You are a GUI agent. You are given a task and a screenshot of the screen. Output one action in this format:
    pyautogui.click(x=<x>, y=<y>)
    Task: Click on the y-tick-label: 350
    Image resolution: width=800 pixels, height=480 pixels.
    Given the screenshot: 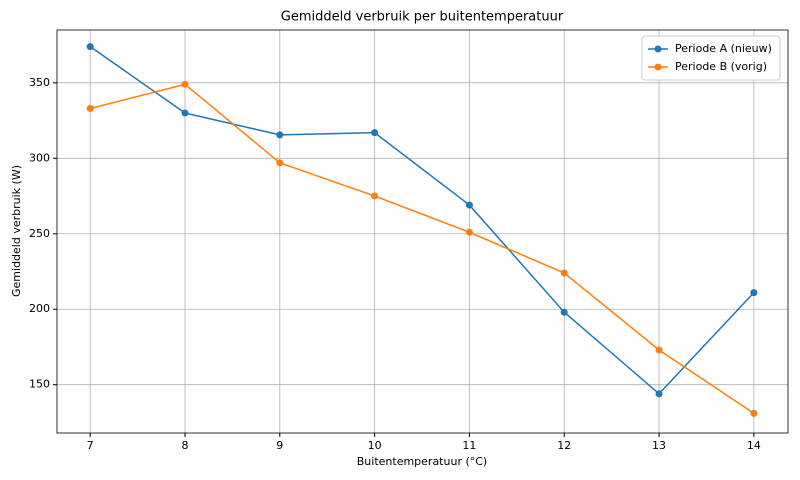 What is the action you would take?
    pyautogui.click(x=39, y=82)
    